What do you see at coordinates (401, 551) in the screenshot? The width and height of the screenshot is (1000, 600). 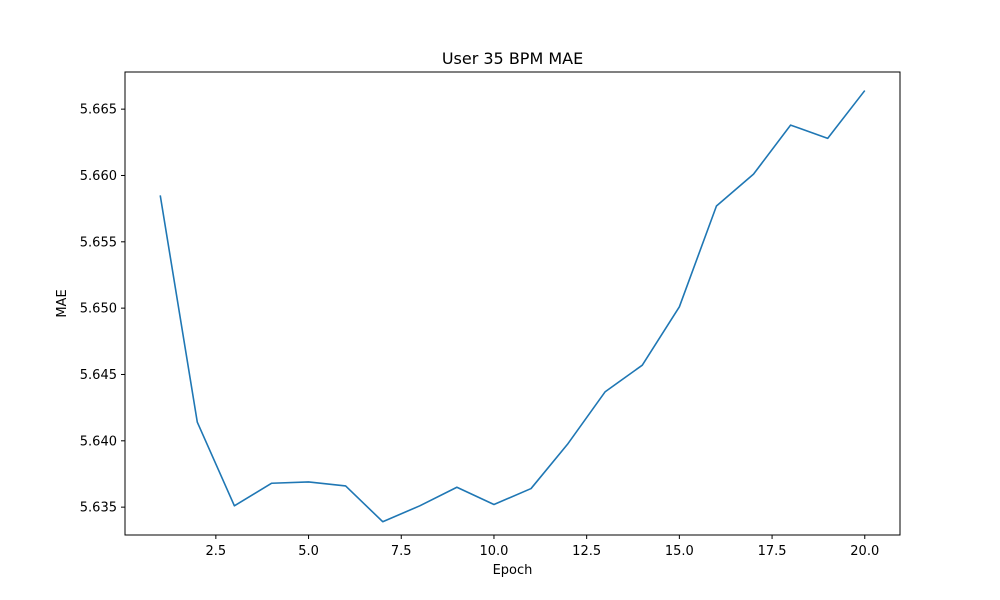 I see `x-tick-label: 7.5` at bounding box center [401, 551].